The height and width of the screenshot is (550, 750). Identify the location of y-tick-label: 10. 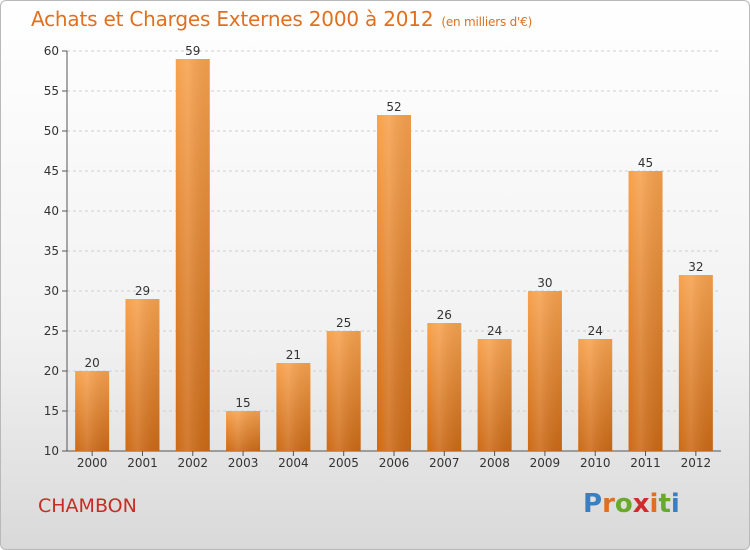
(51, 451).